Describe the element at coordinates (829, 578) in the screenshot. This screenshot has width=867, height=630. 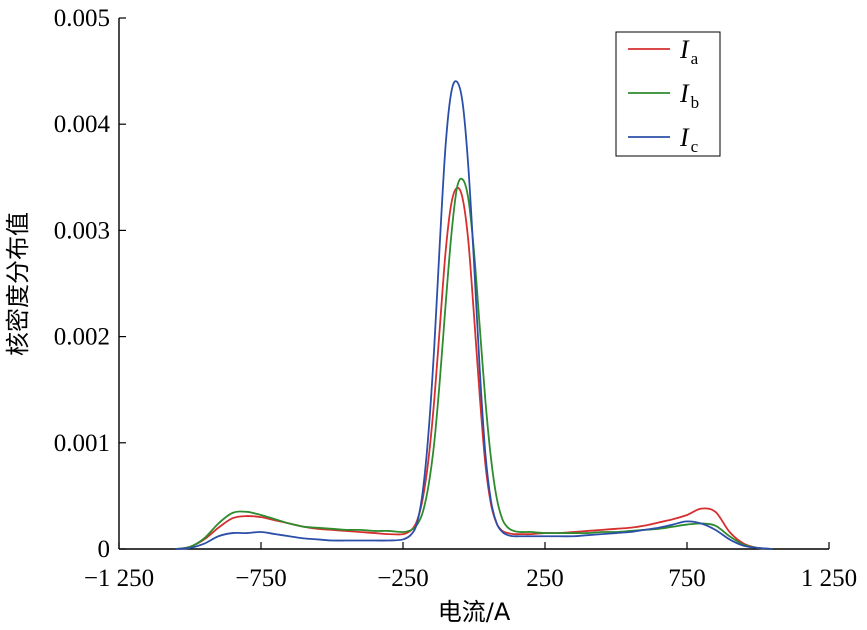
I see `x-tick-label: 1 250` at that location.